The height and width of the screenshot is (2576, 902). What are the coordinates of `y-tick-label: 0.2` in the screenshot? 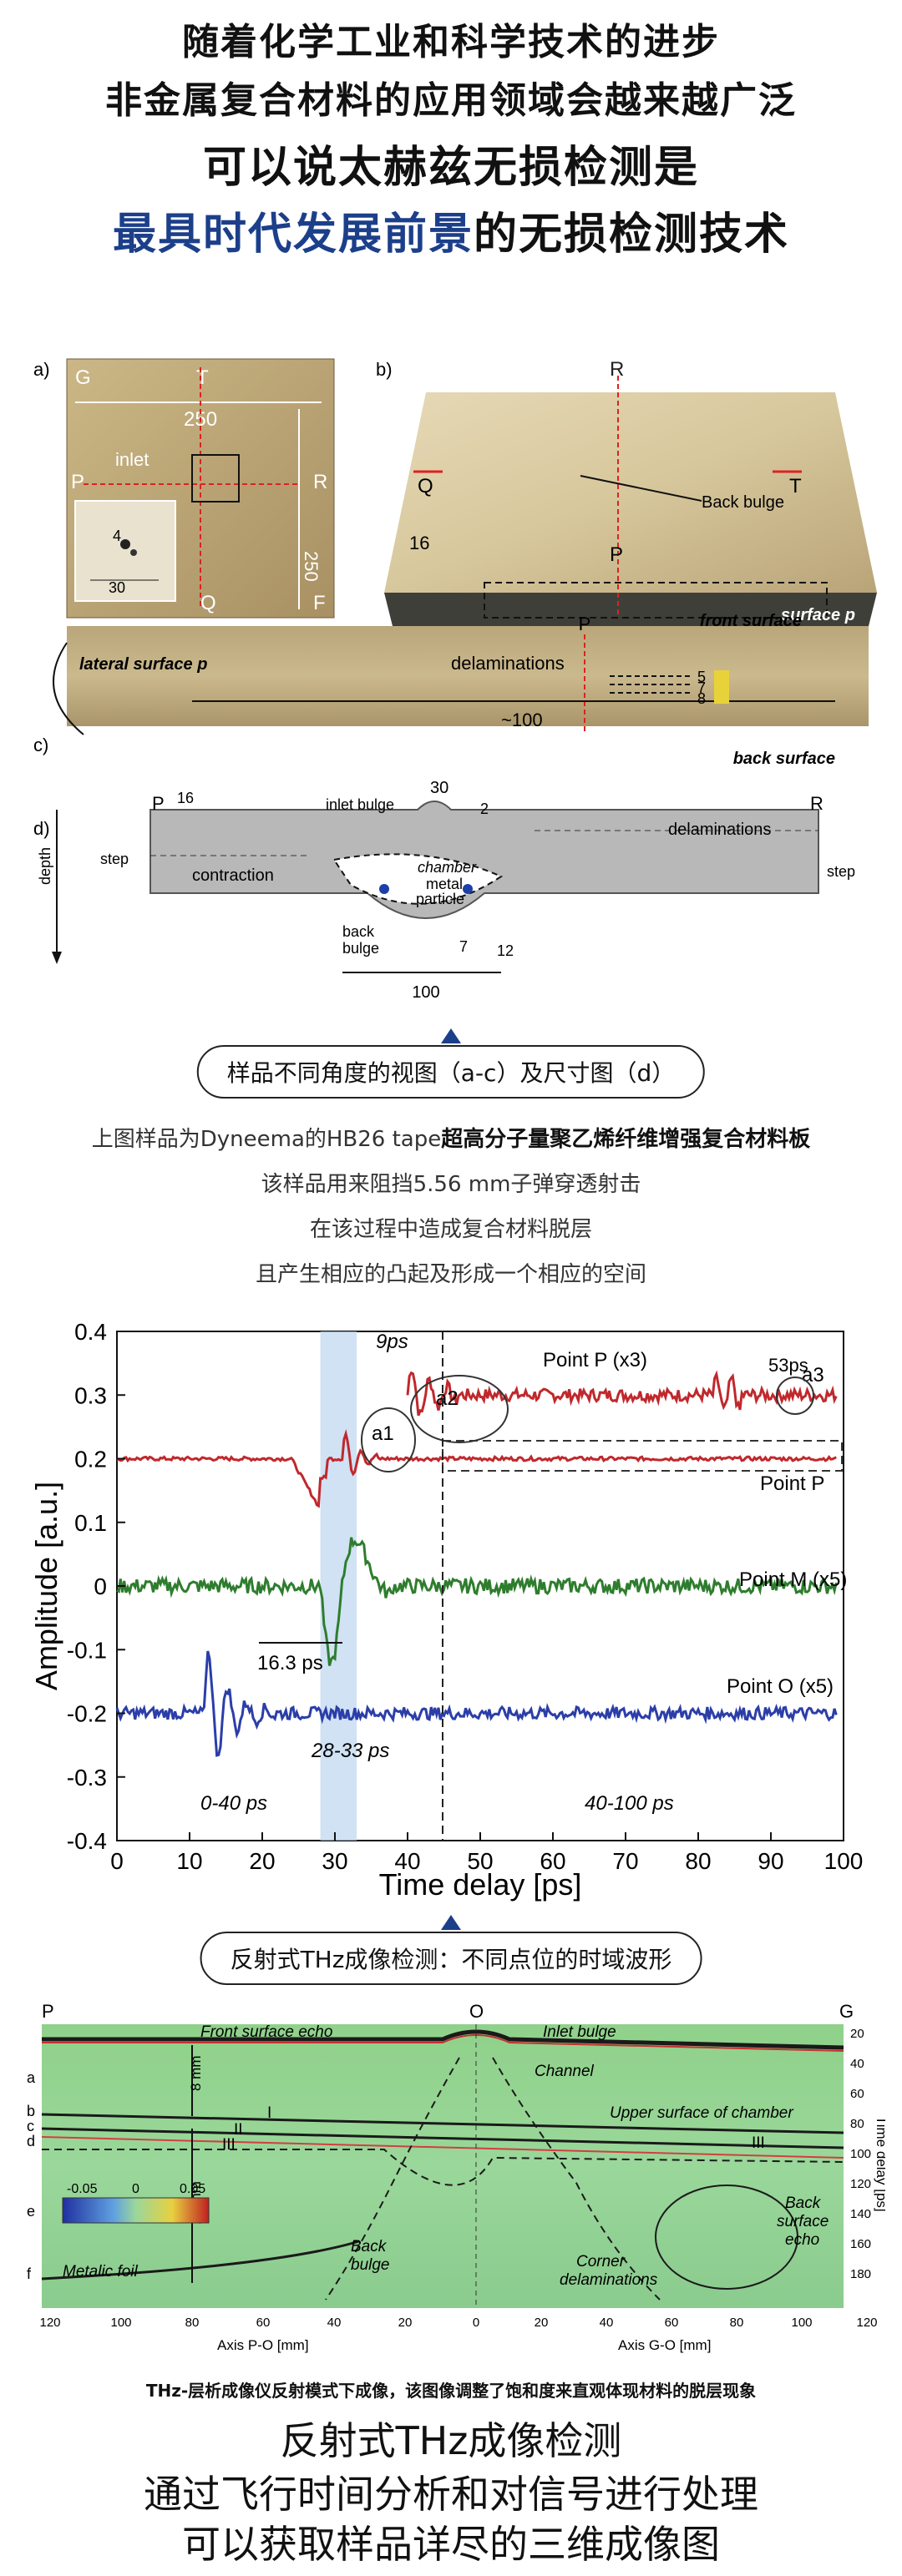 It's located at (90, 1459).